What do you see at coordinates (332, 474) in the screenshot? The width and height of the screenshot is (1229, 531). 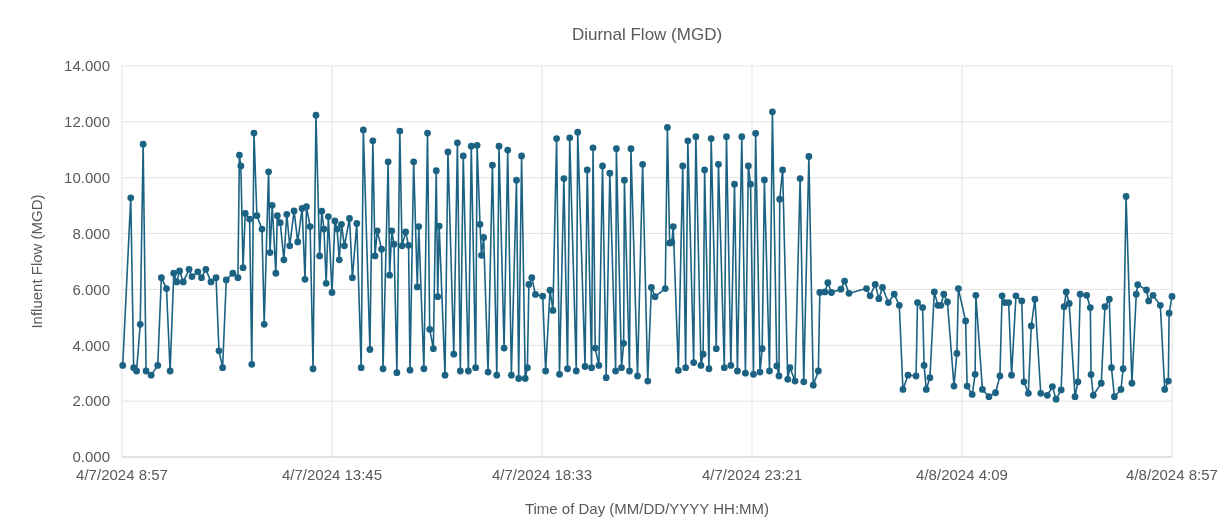 I see `x-tick-label: 4/7/2024 13:45` at bounding box center [332, 474].